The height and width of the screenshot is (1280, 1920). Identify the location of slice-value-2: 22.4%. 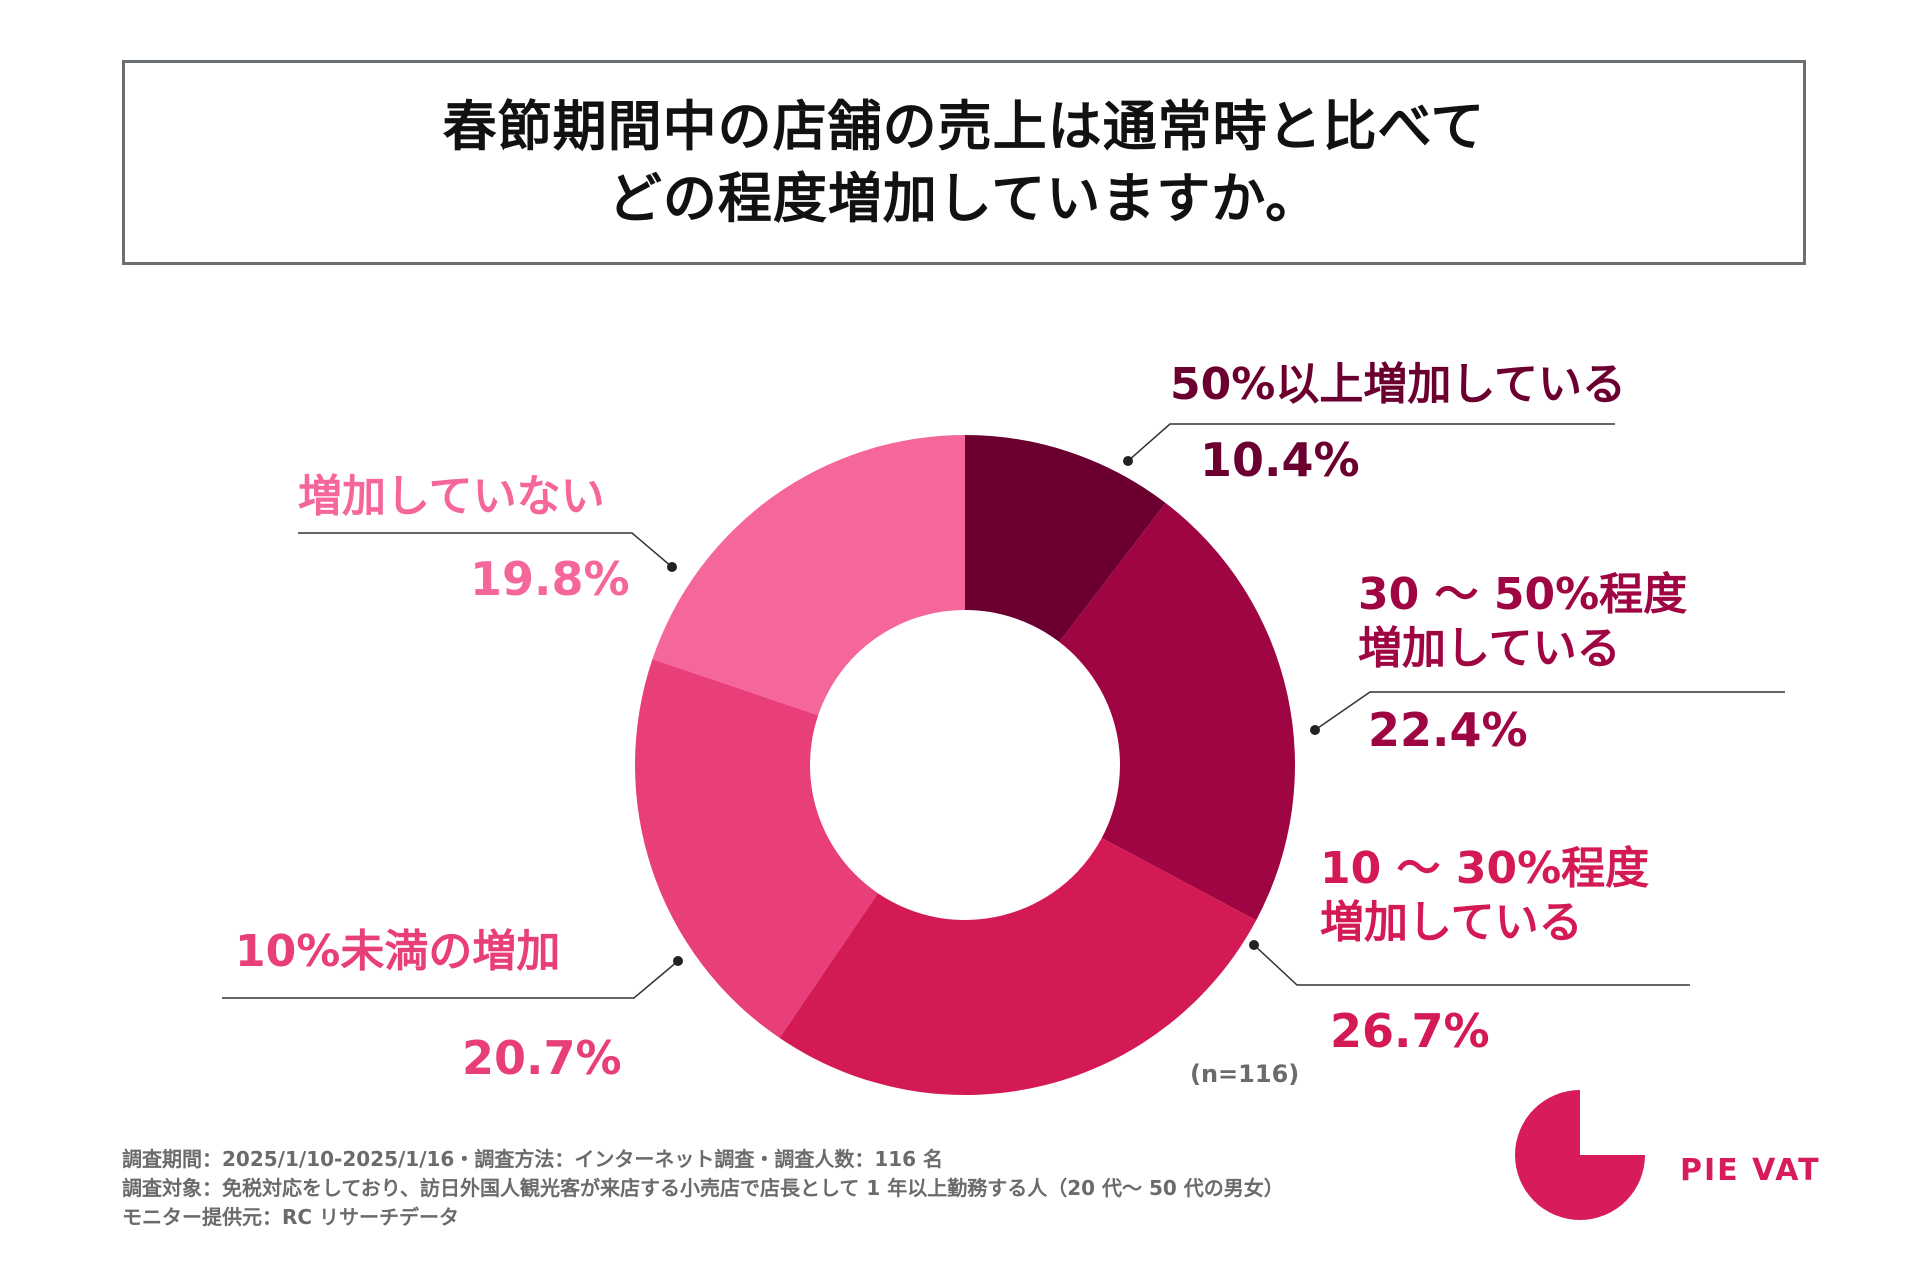
(1448, 730).